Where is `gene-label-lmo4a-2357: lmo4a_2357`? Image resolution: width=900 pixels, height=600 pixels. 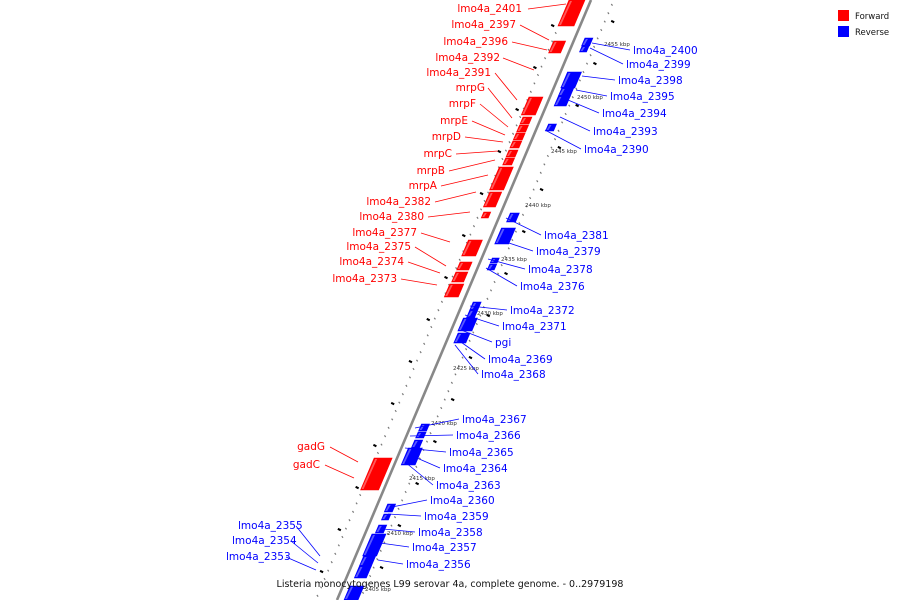 gene-label-lmo4a-2357: lmo4a_2357 is located at coordinates (444, 548).